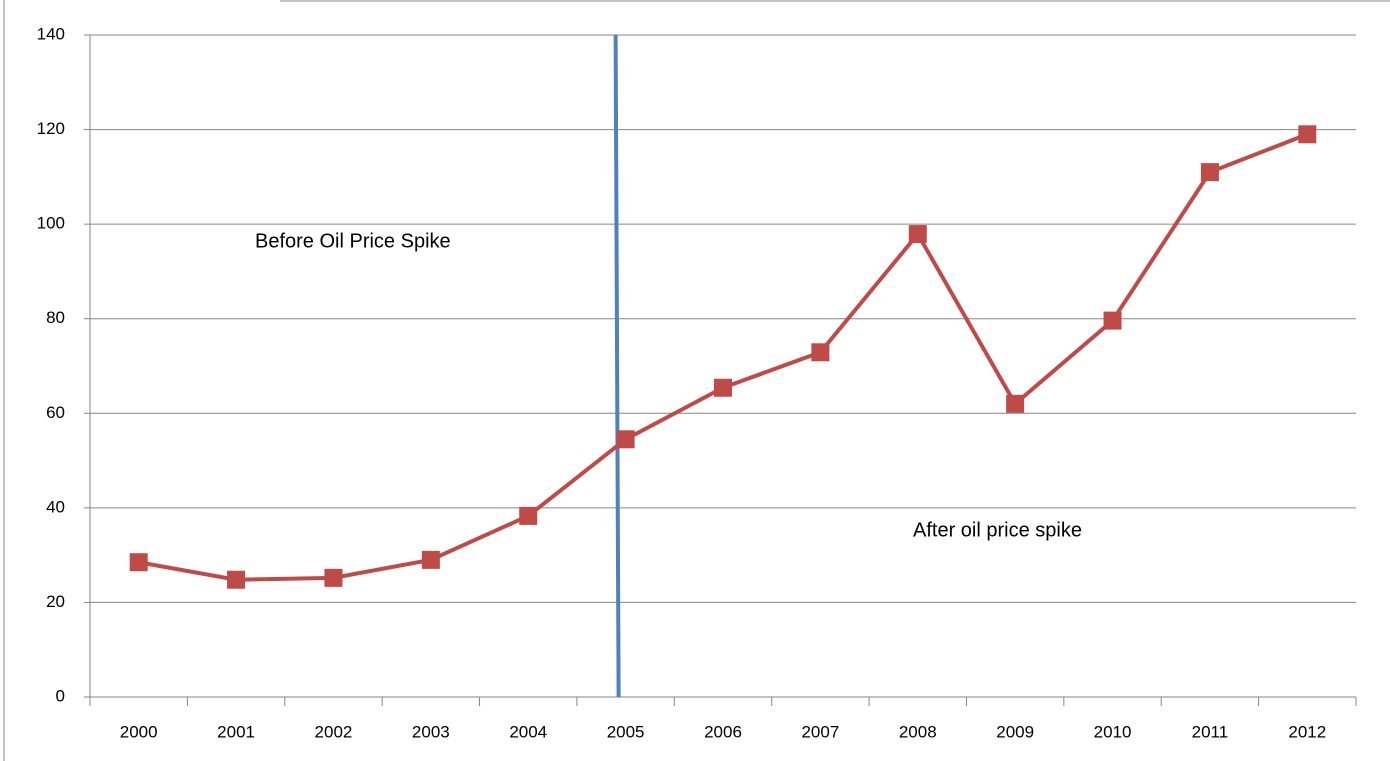 Image resolution: width=1390 pixels, height=761 pixels. What do you see at coordinates (997, 530) in the screenshot?
I see `annotation: After oil price spike` at bounding box center [997, 530].